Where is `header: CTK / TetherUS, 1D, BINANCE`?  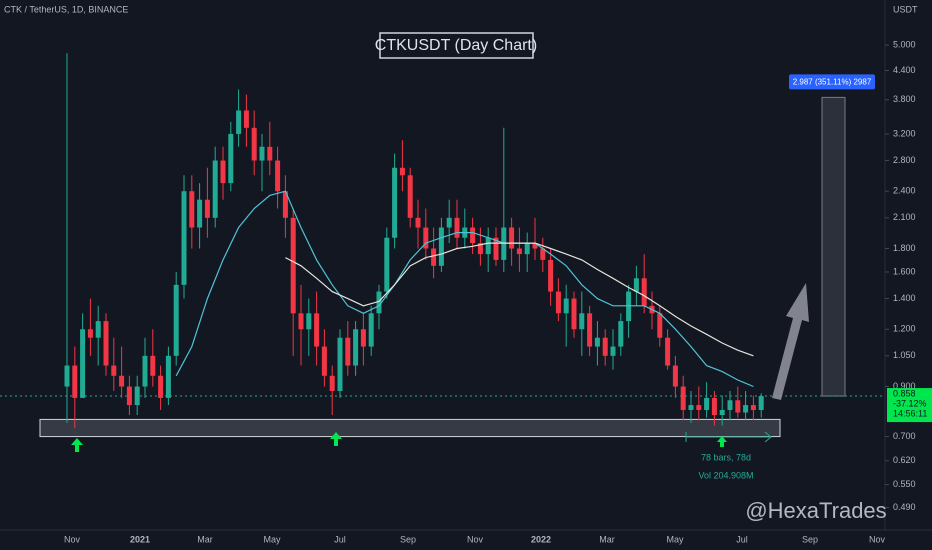 header: CTK / TetherUS, 1D, BINANCE is located at coordinates (66, 9).